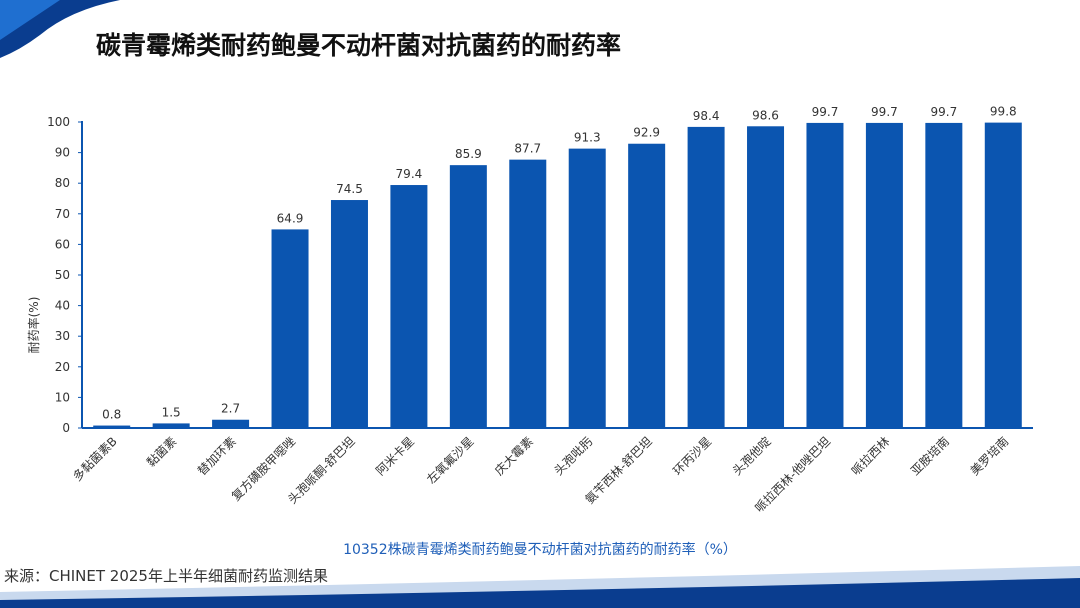 This screenshot has width=1080, height=608. What do you see at coordinates (752, 456) in the screenshot?
I see `category-label: 头孢他啶` at bounding box center [752, 456].